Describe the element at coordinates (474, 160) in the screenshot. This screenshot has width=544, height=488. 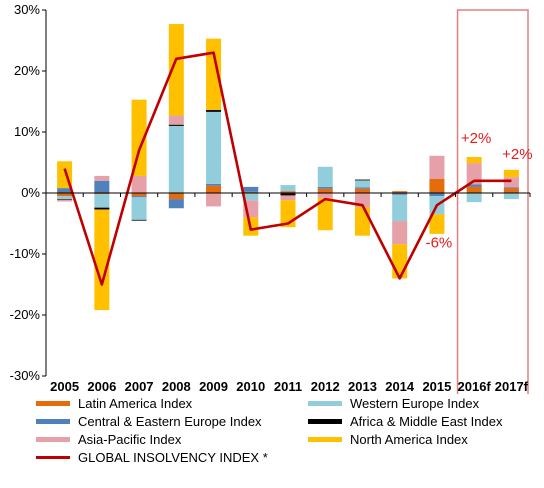
I see `bar-north-america-index-2016f` at that location.